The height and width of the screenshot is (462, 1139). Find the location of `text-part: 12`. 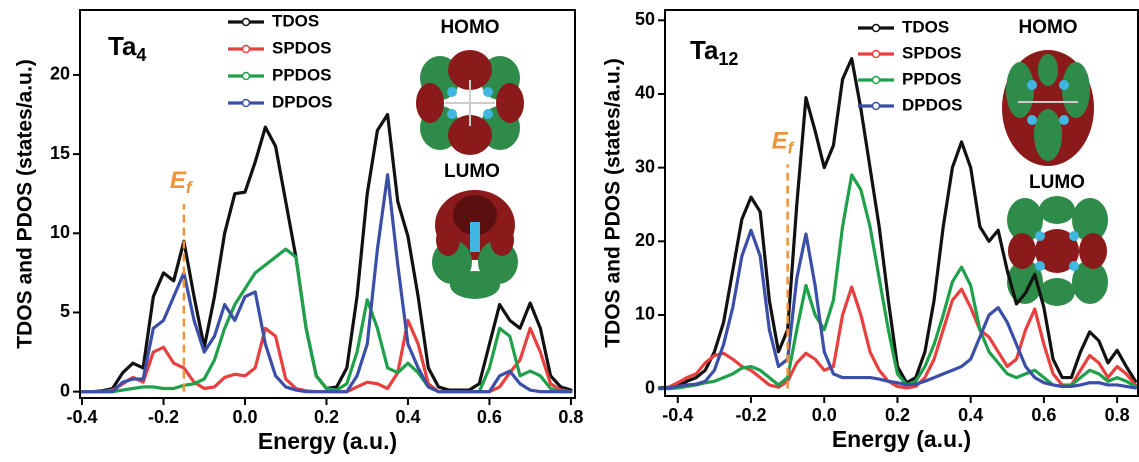

text-part: 12 is located at coordinates (728, 59).